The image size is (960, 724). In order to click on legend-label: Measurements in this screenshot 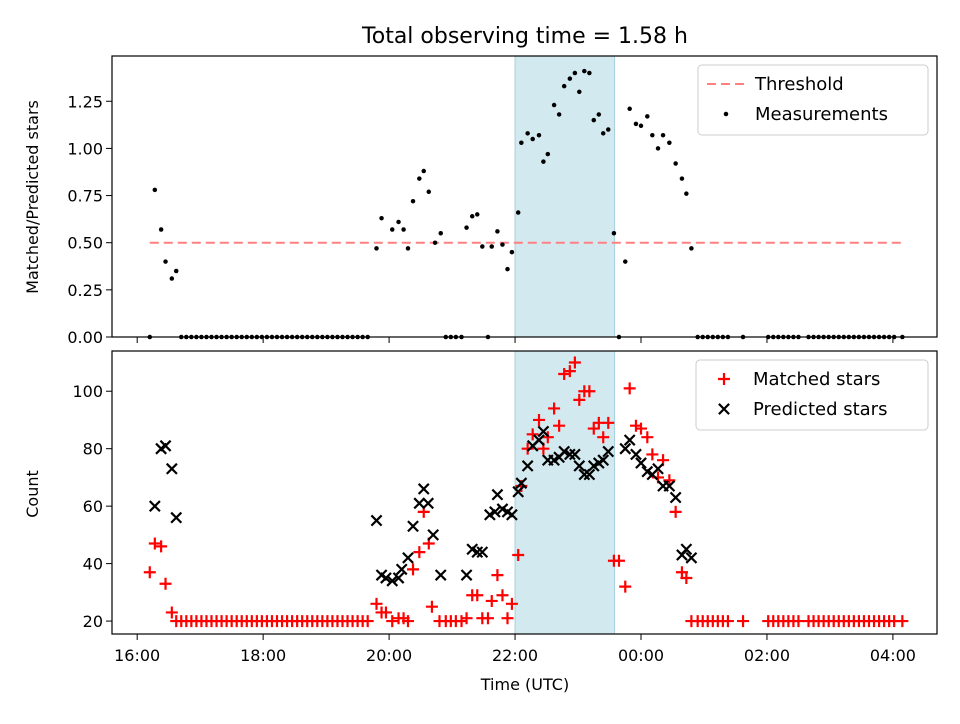, I will do `click(821, 114)`.